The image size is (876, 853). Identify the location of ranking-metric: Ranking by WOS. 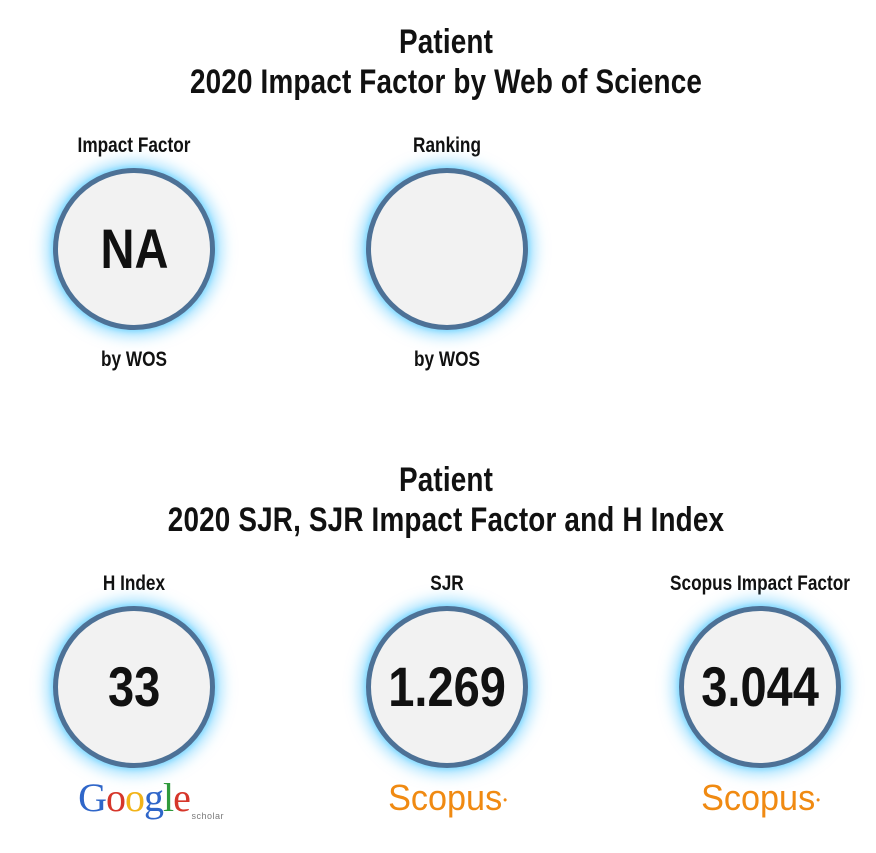
(447, 253).